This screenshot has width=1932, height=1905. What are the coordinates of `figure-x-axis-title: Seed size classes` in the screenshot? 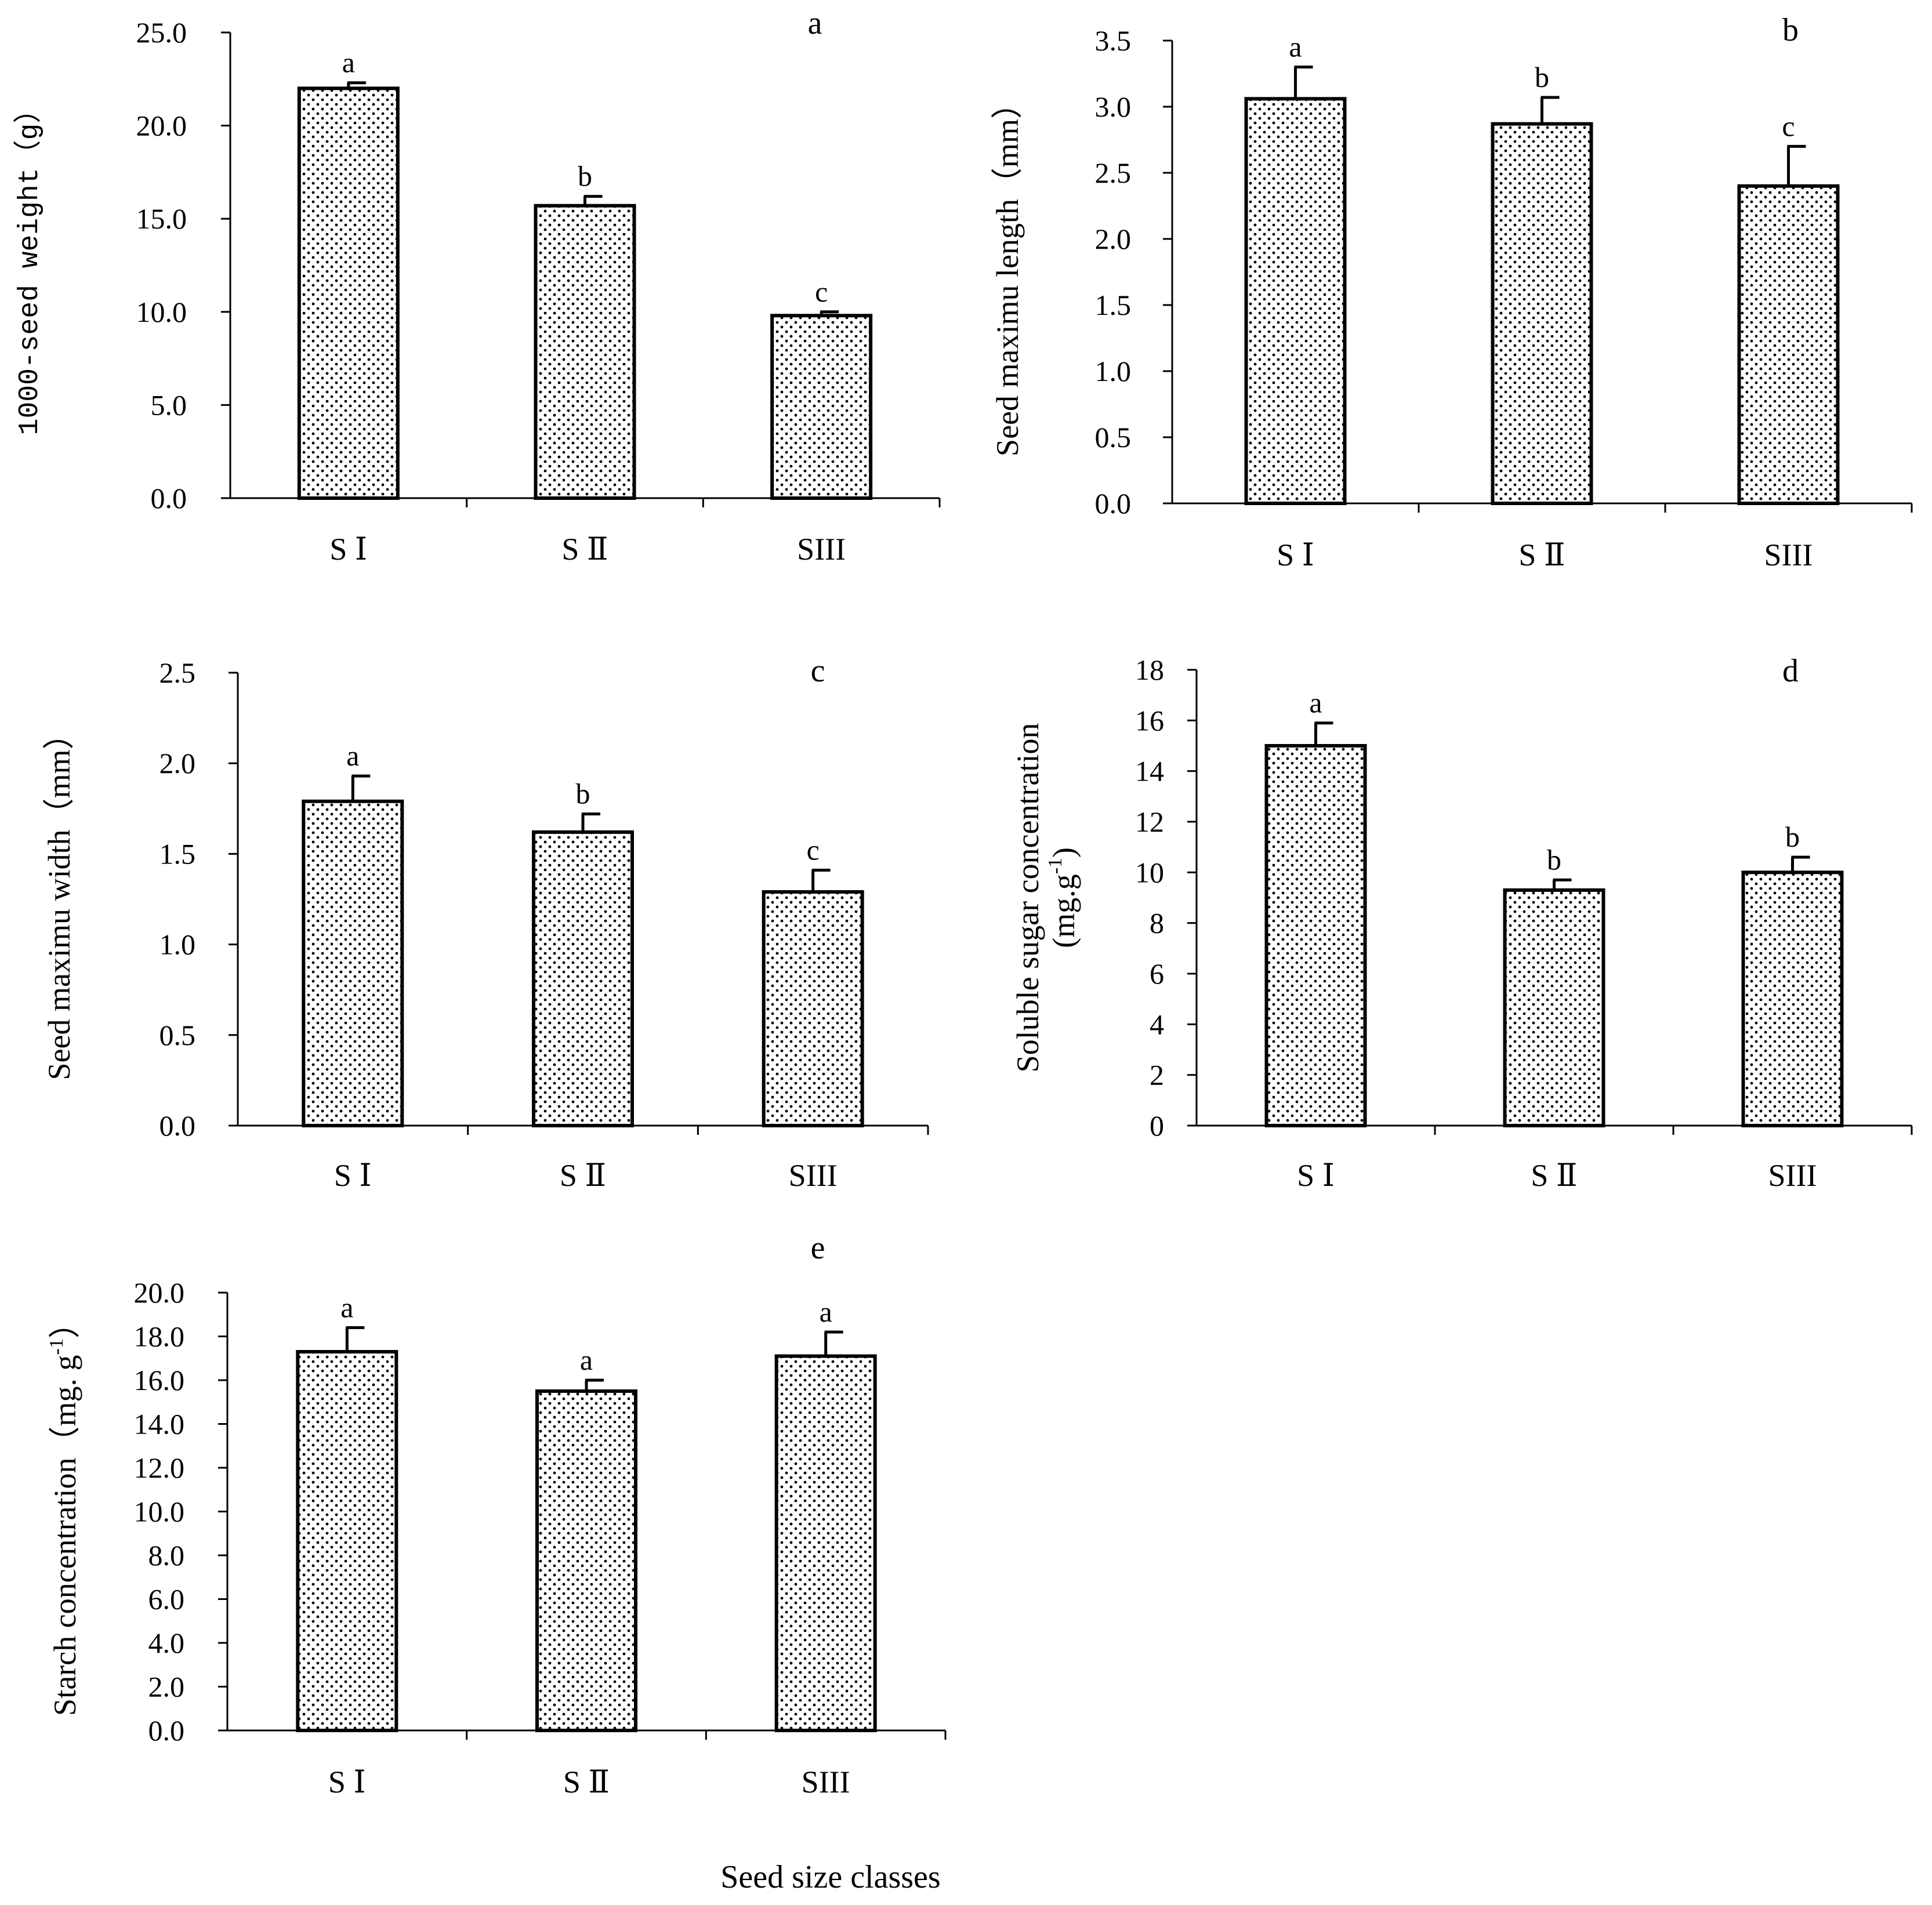 It's located at (830, 1877).